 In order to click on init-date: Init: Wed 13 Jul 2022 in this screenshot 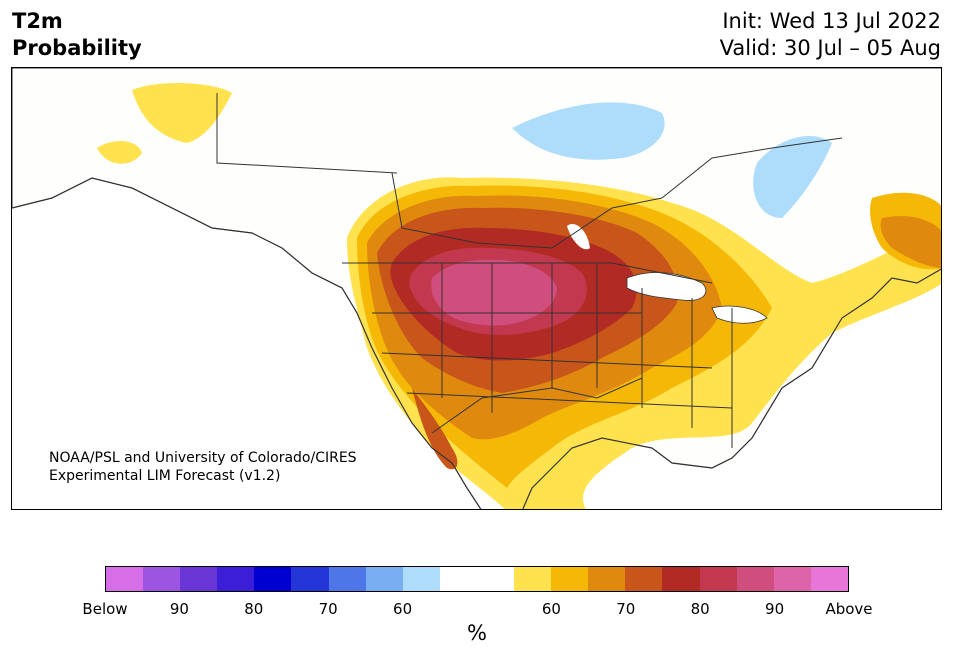, I will do `click(831, 21)`.